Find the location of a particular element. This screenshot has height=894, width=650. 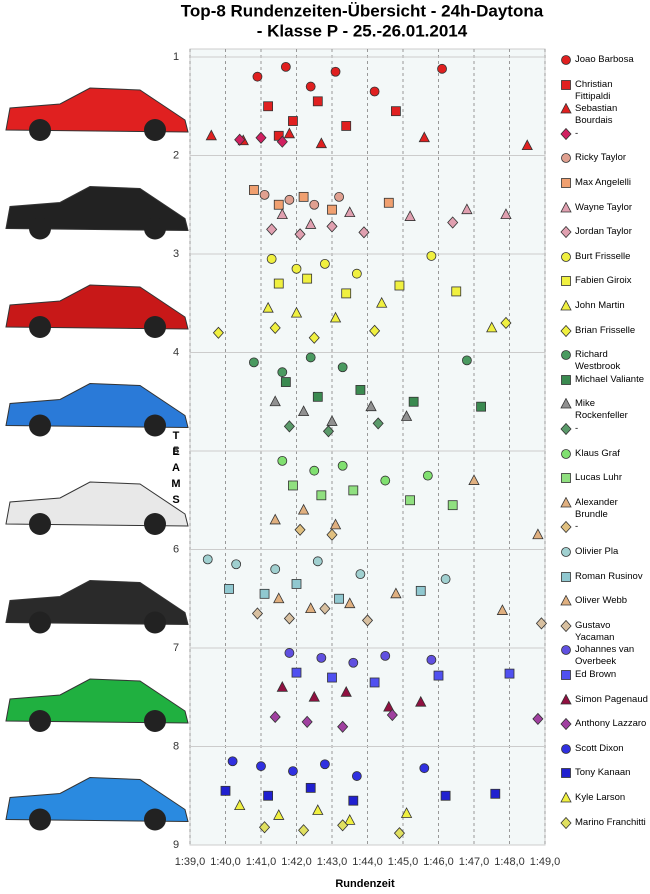

legend-entry: Fabien Giroix is located at coordinates (604, 281).